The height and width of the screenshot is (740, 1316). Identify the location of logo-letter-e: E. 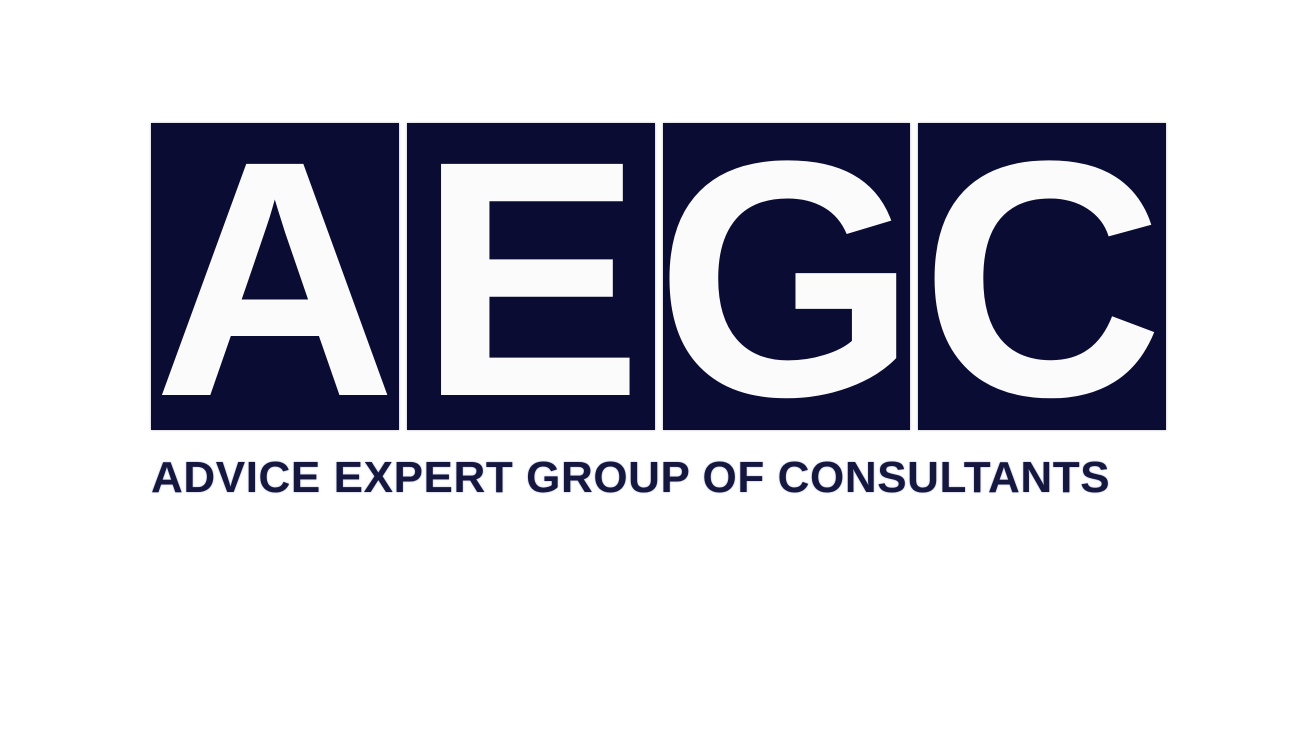
(530, 276).